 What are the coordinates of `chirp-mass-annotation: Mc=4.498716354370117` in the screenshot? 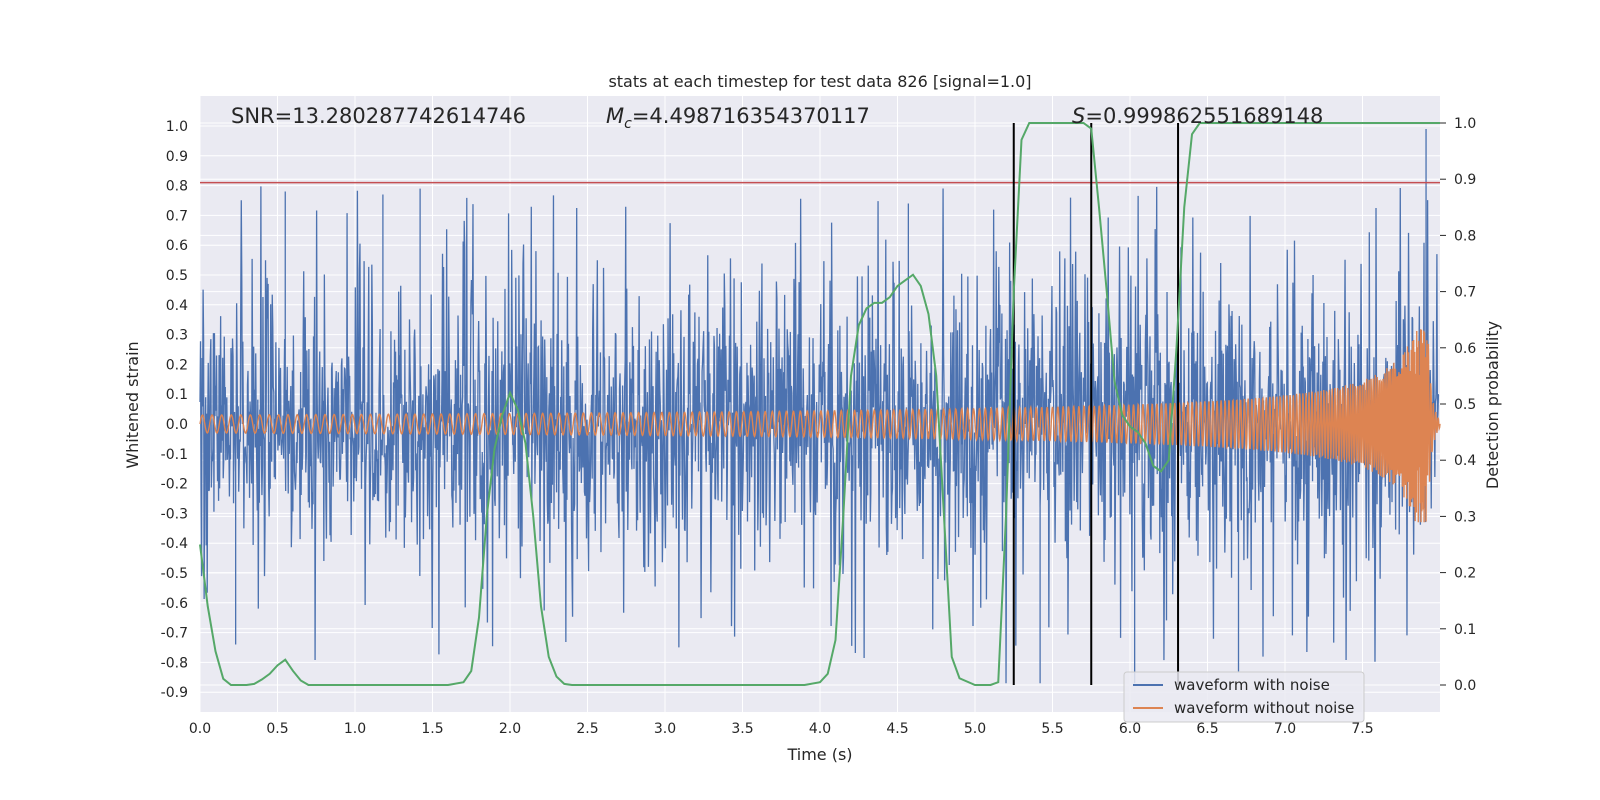 It's located at (738, 118).